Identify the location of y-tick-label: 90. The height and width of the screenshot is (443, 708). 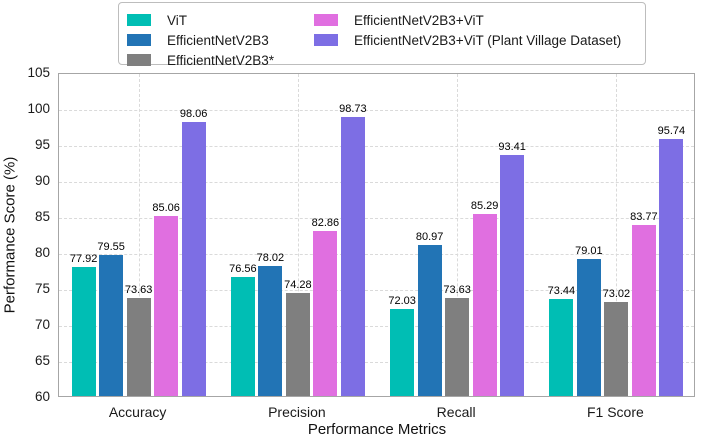
(42, 180).